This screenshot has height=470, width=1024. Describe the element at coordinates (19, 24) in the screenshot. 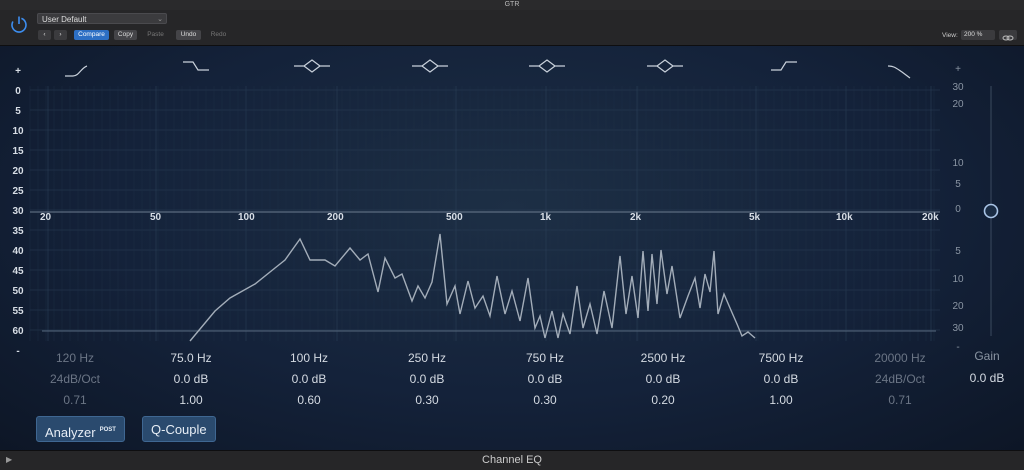

I see `power-icon` at that location.